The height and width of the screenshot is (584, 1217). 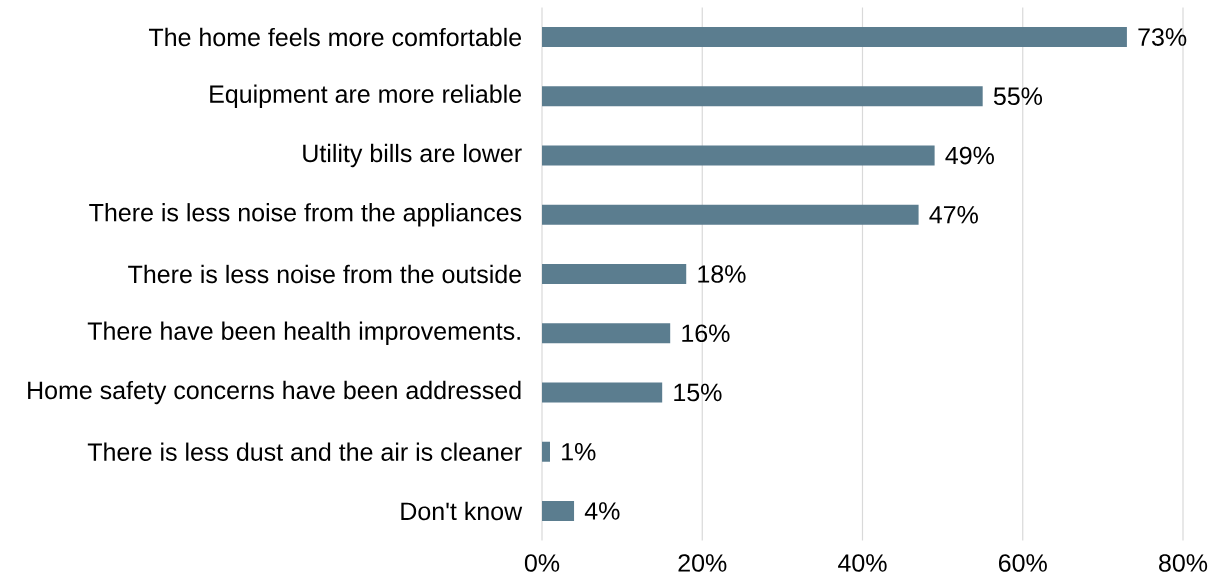 What do you see at coordinates (304, 451) in the screenshot?
I see `y-tick-label: There is less dust and the air is cleaner` at bounding box center [304, 451].